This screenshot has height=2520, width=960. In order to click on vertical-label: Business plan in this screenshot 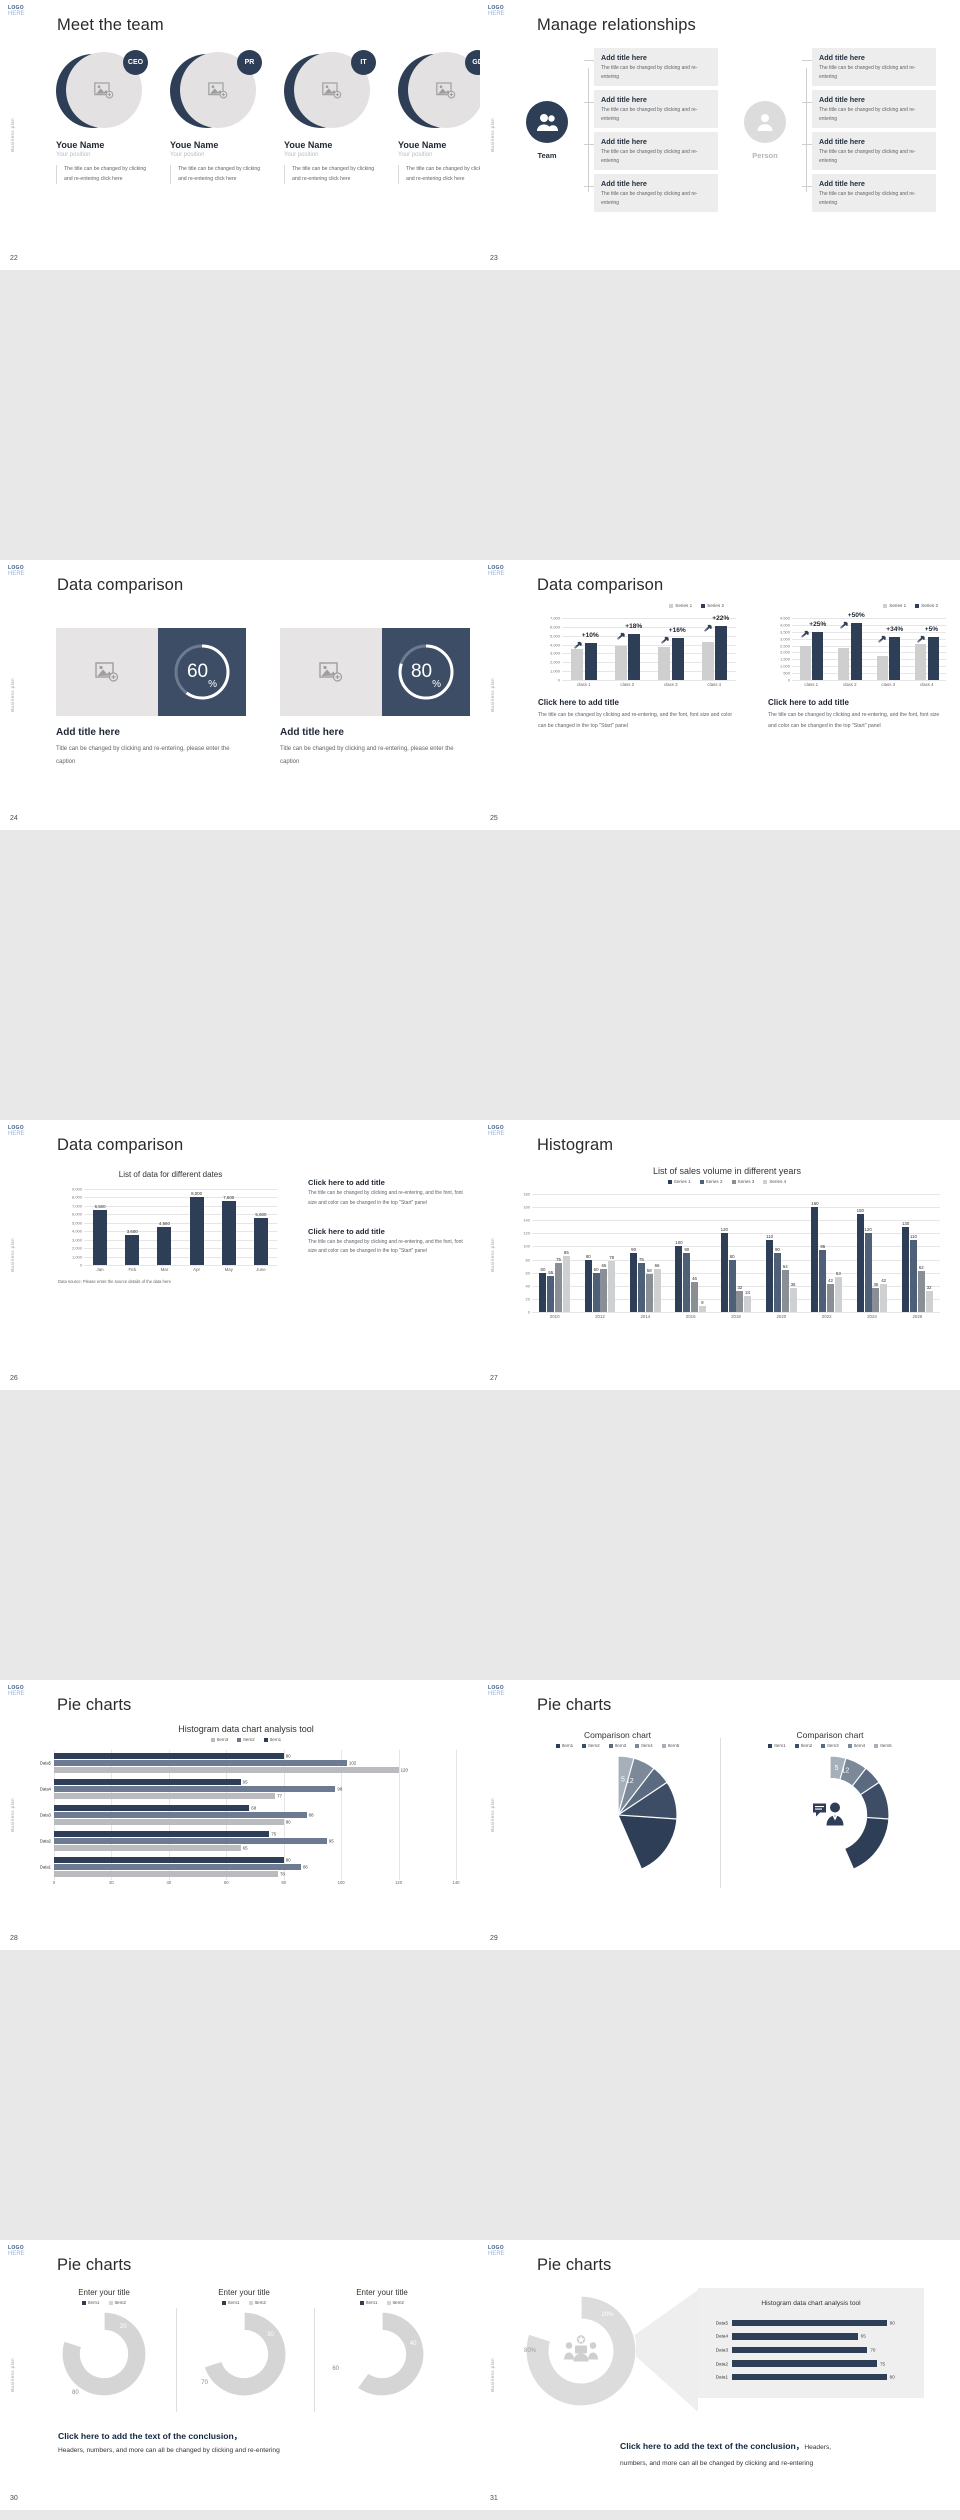, I will do `click(492, 1815)`.